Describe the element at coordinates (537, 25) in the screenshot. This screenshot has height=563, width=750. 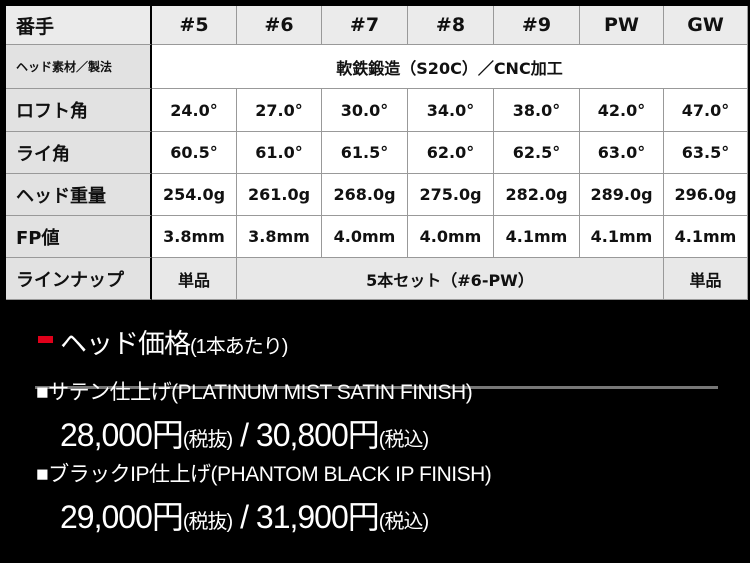
I see `col-header: #9` at that location.